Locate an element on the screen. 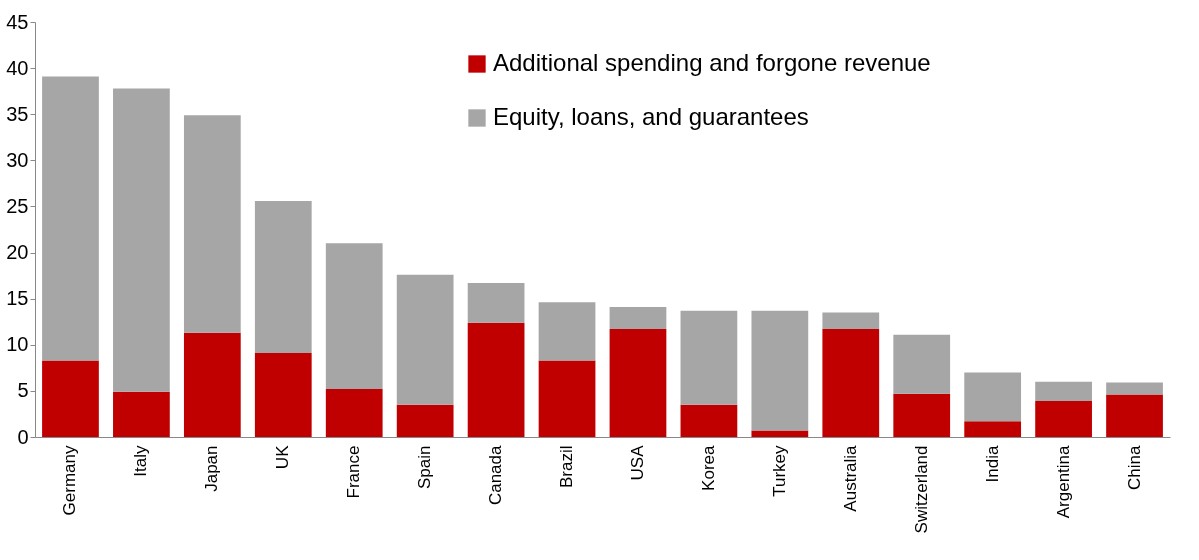 This screenshot has width=1199, height=560. x-tick-label: Turkey is located at coordinates (779, 471).